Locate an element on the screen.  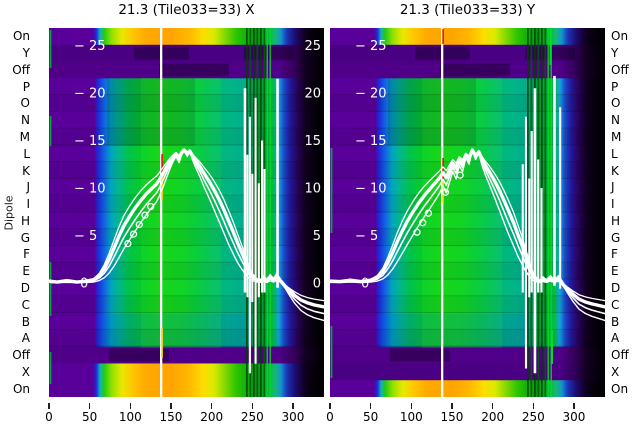
panel-x-title: 21.3 (Tile033=33) X is located at coordinates (186, 10).